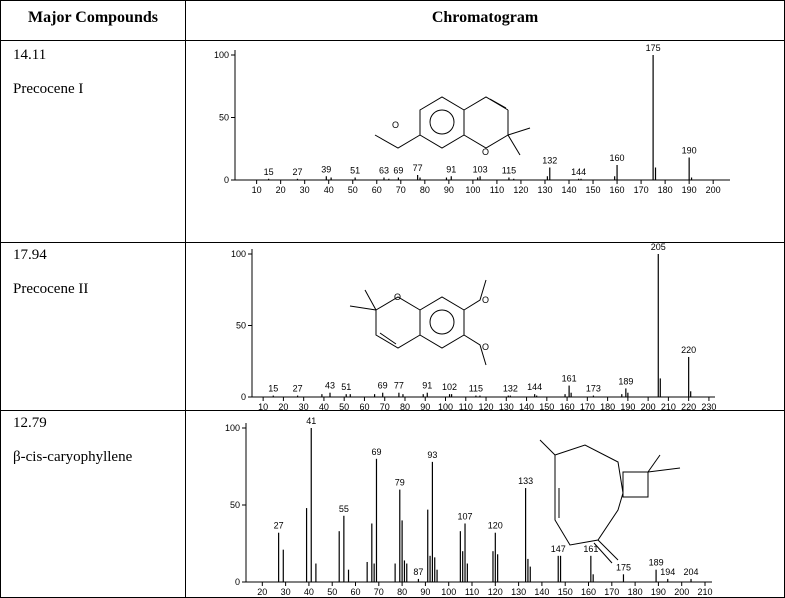  I want to click on peak-label: 220, so click(688, 350).